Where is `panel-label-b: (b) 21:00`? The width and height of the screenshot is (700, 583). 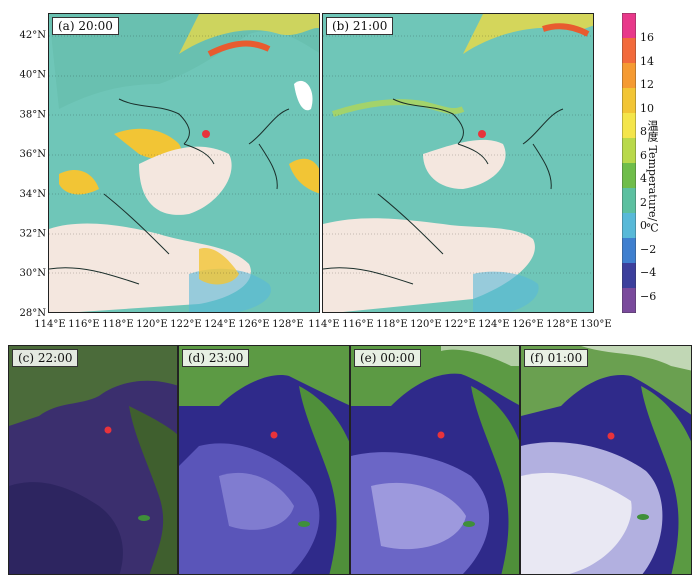
panel-label-b: (b) 21:00 is located at coordinates (360, 26).